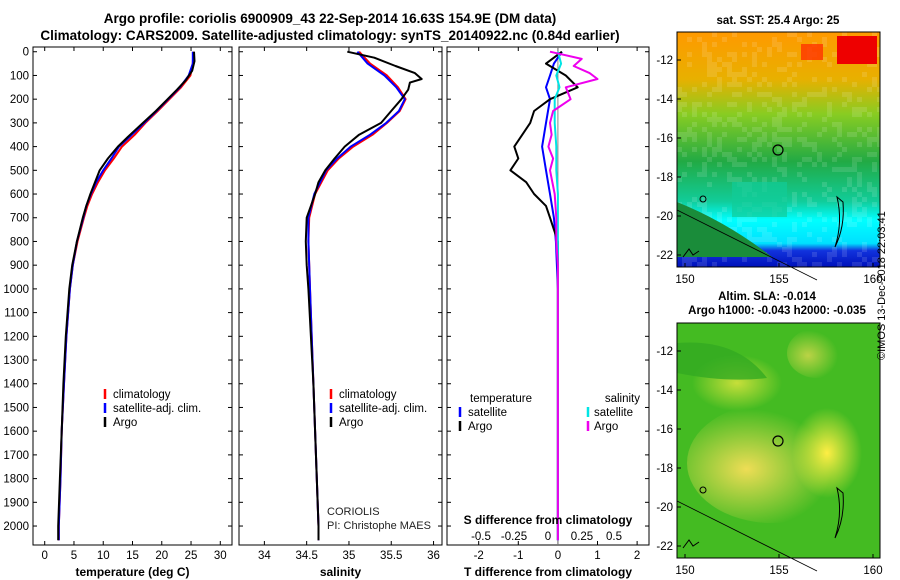 The image size is (900, 580). Describe the element at coordinates (368, 395) in the screenshot. I see `salinity-legend-label: climatology` at that location.